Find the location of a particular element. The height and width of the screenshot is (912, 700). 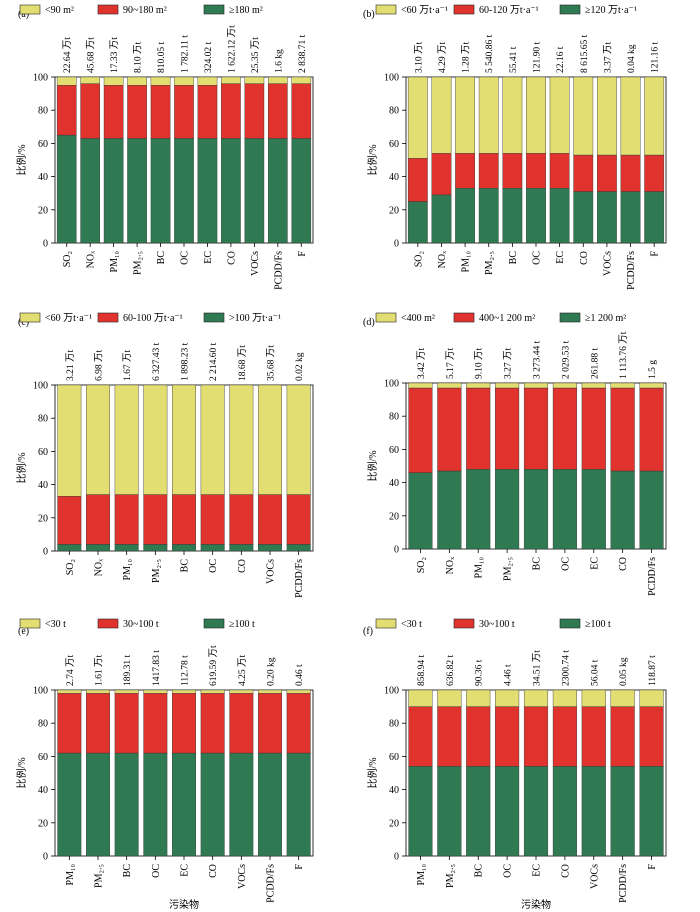

legend-label: ≥100 t is located at coordinates (598, 624).